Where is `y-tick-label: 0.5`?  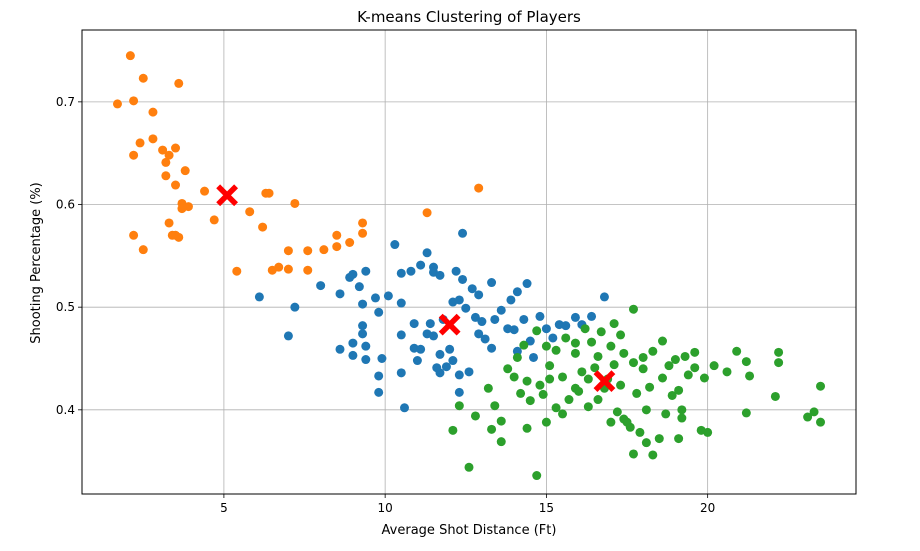
y-tick-label: 0.5 is located at coordinates (65, 307).